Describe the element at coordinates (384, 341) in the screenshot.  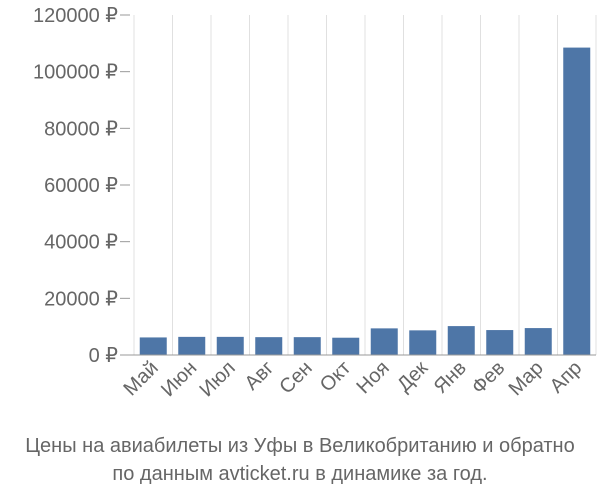
I see `bar-Ноя` at that location.